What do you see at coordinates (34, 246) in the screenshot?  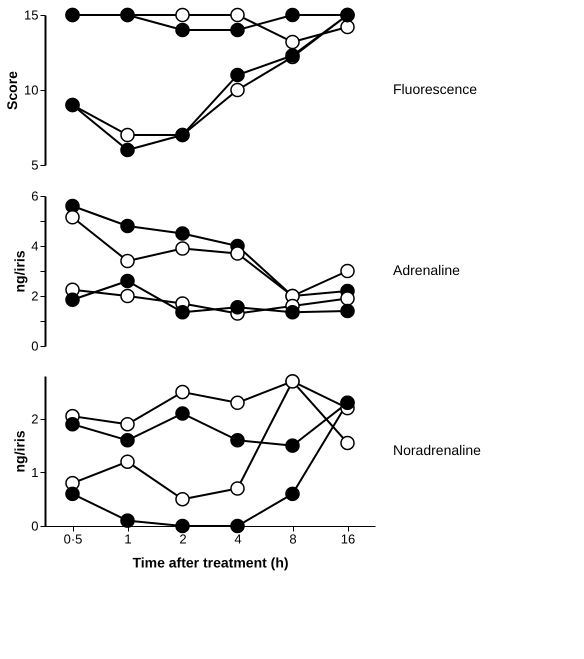 I see `y-tick-label: 4` at bounding box center [34, 246].